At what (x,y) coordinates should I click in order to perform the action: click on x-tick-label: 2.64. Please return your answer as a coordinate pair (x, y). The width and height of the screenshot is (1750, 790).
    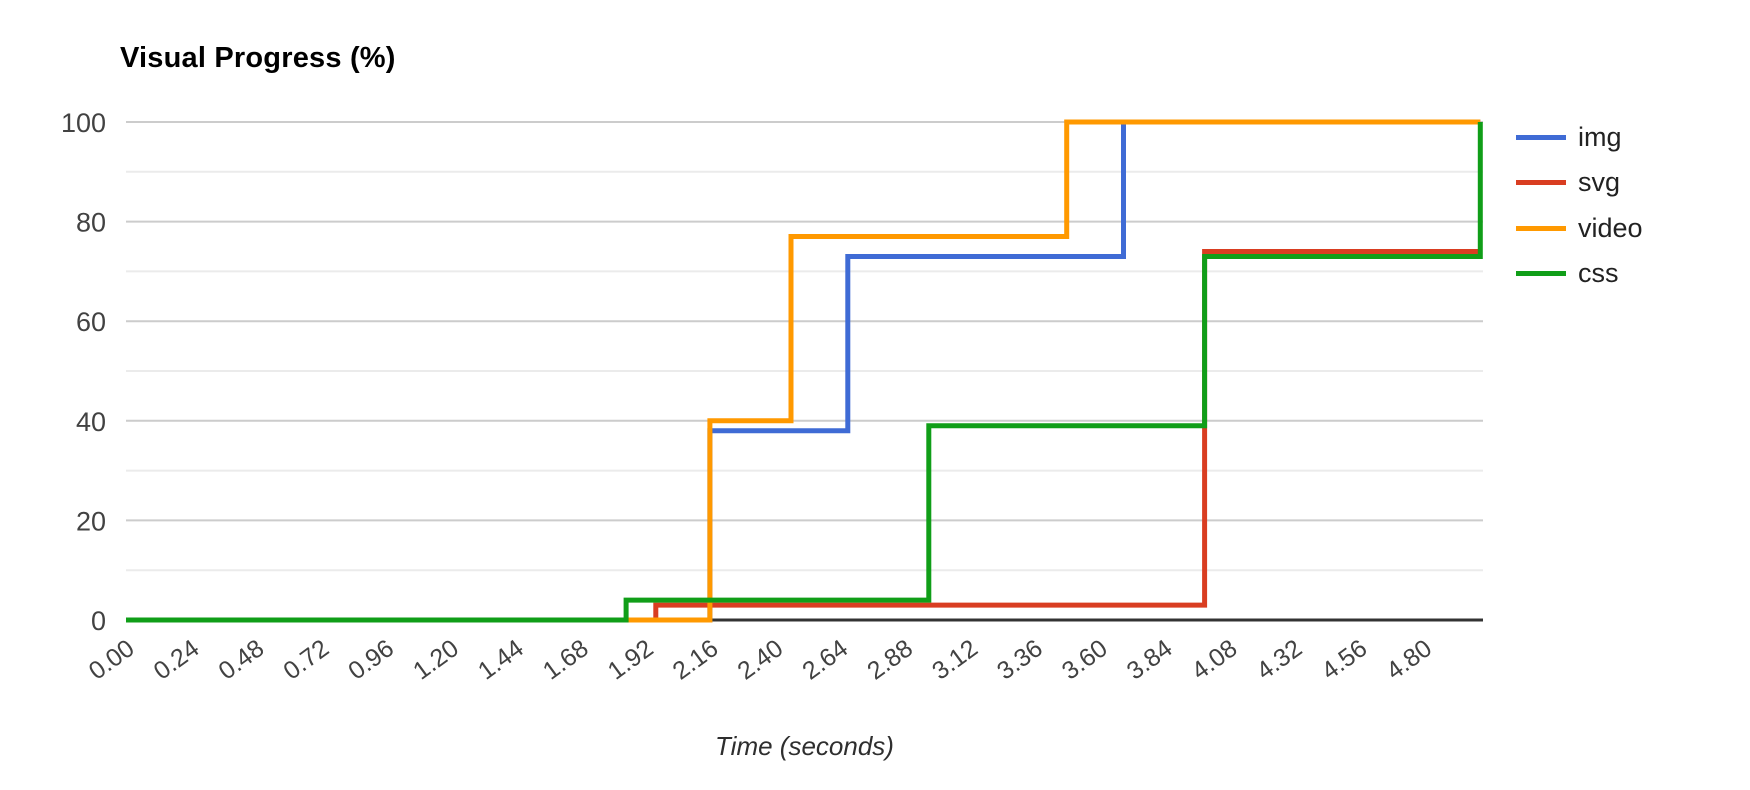
    Looking at the image, I should click on (825, 659).